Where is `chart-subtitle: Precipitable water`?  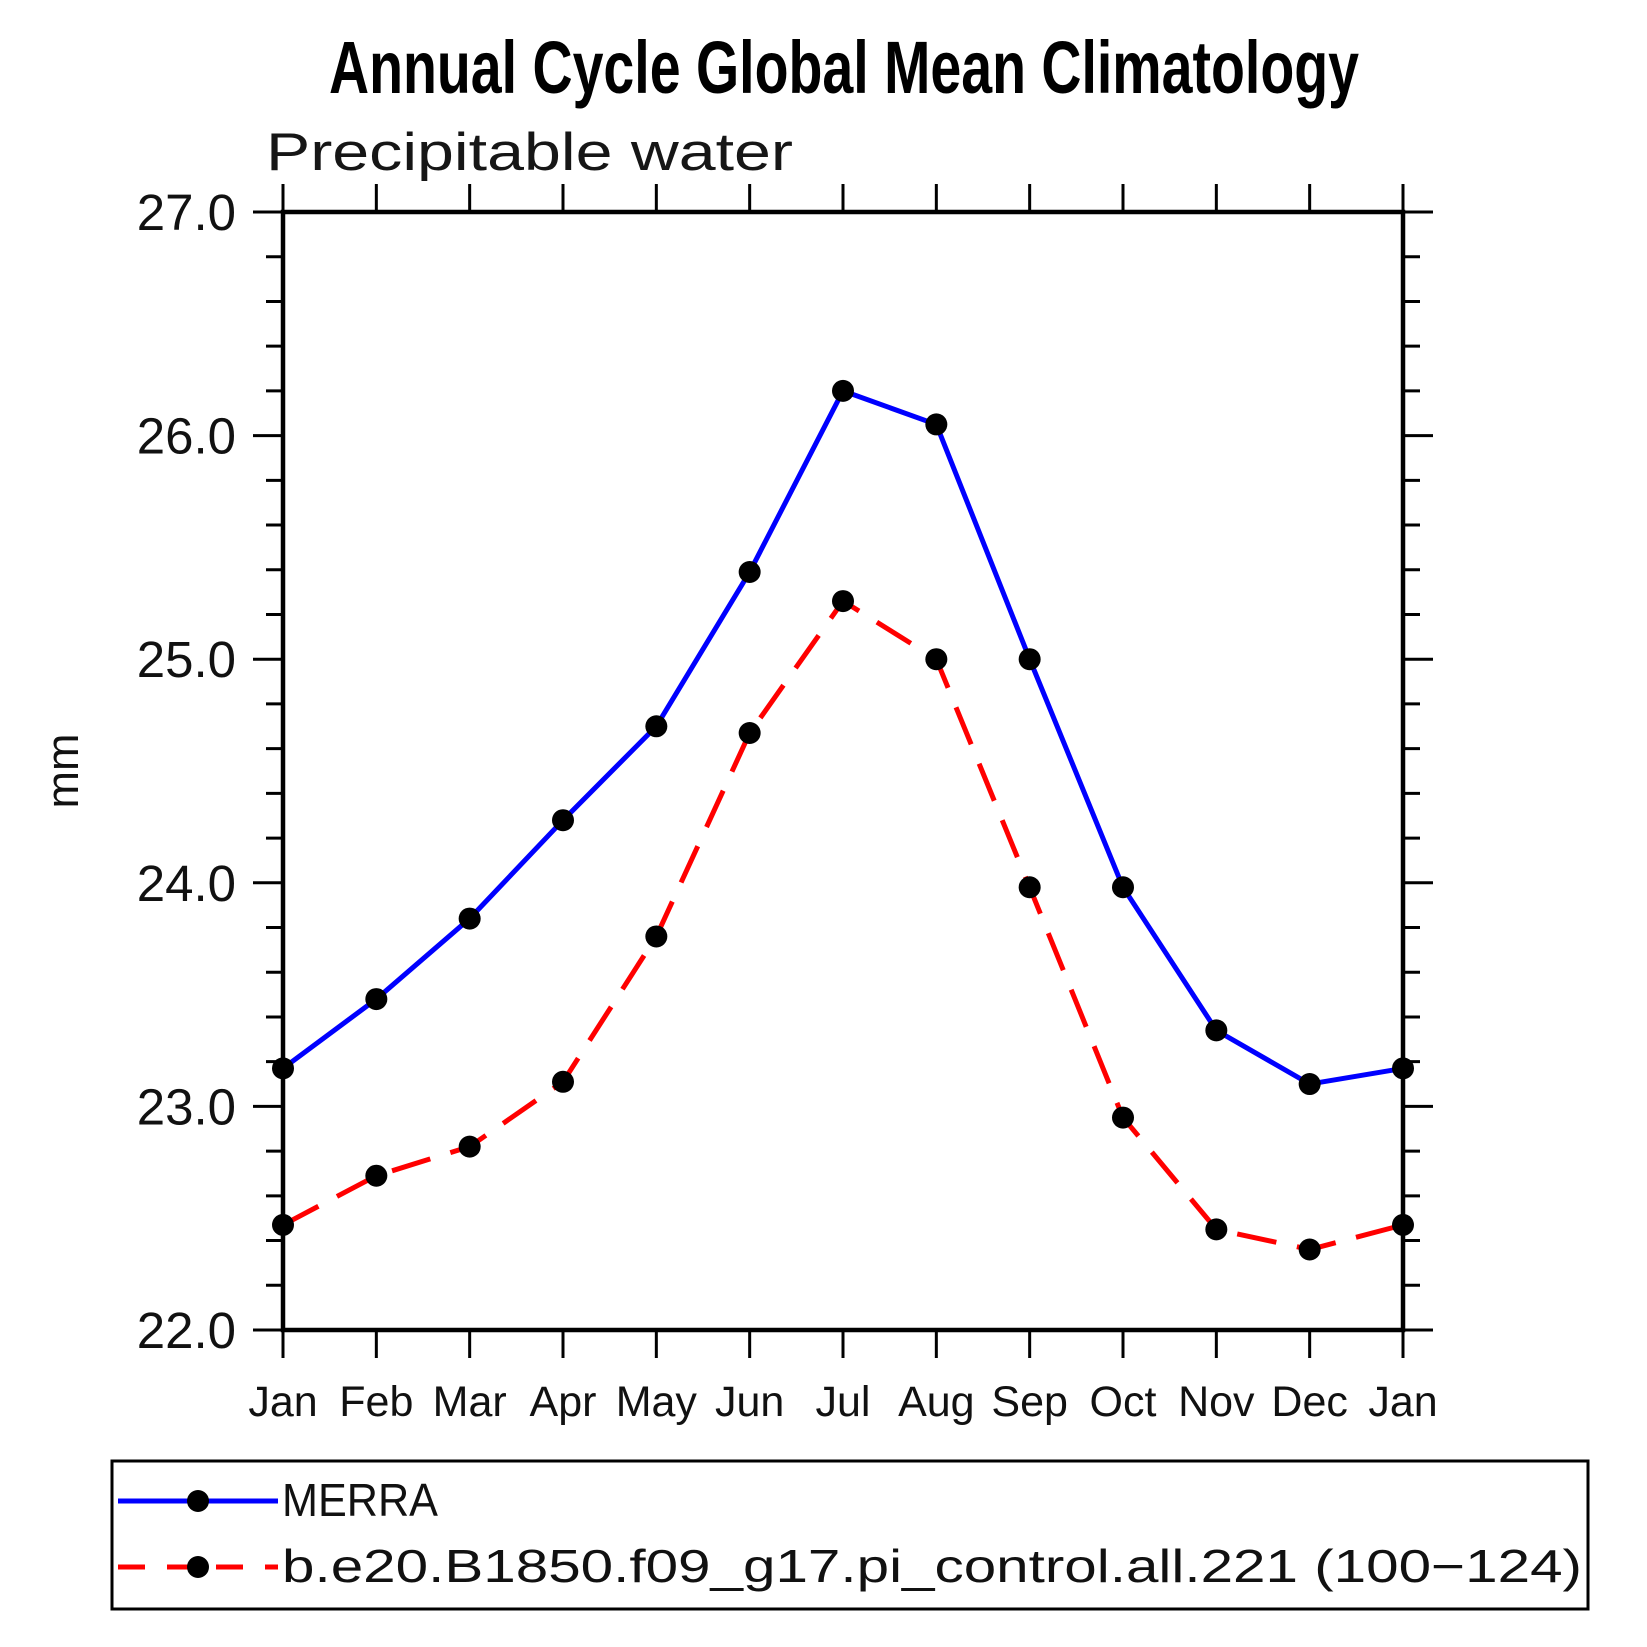 chart-subtitle: Precipitable water is located at coordinates (529, 152).